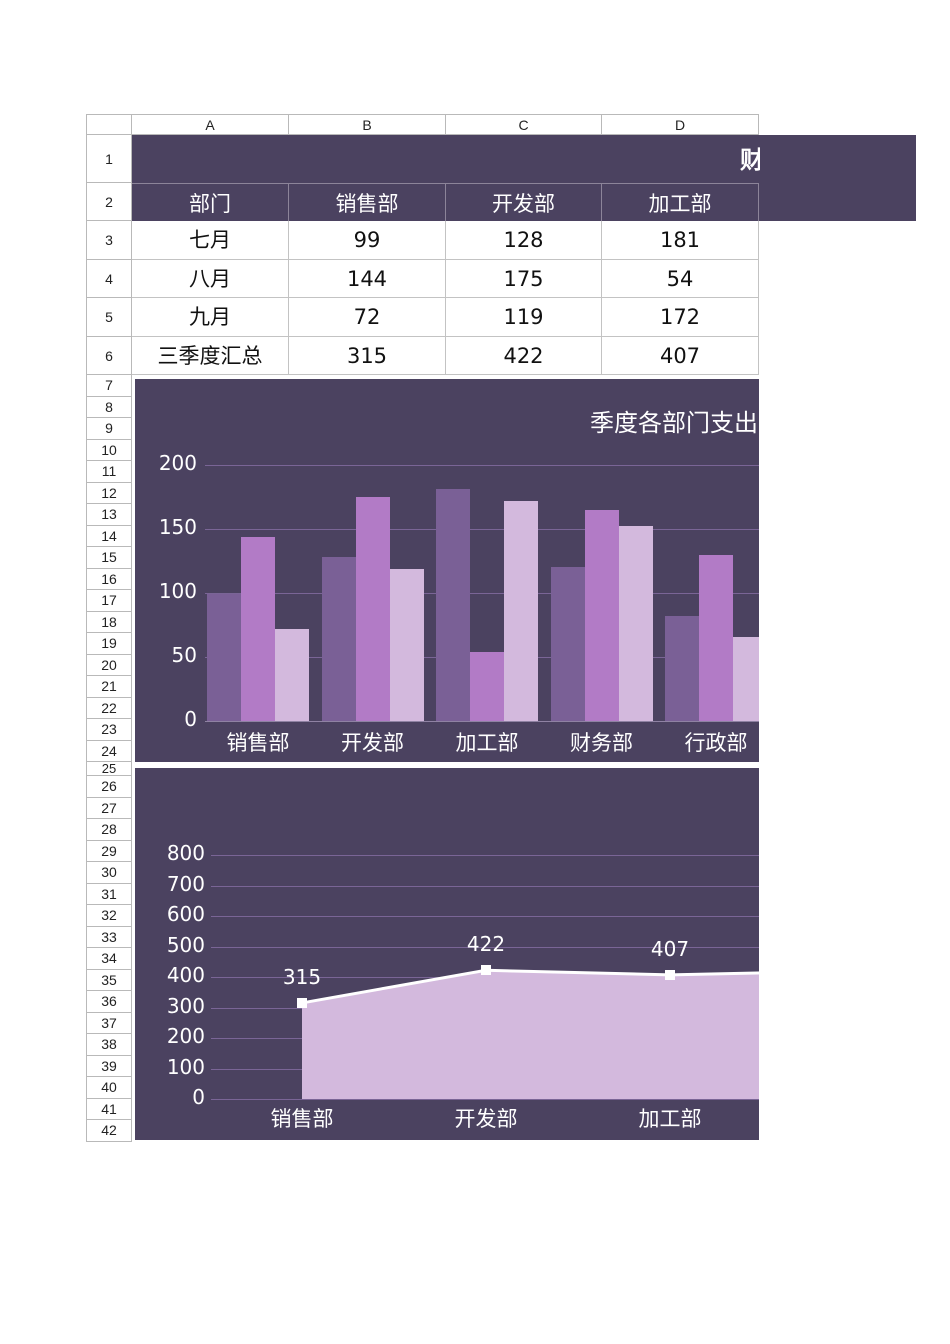 Image resolution: width=950 pixels, height=1344 pixels. What do you see at coordinates (109, 916) in the screenshot?
I see `row-header: 32` at bounding box center [109, 916].